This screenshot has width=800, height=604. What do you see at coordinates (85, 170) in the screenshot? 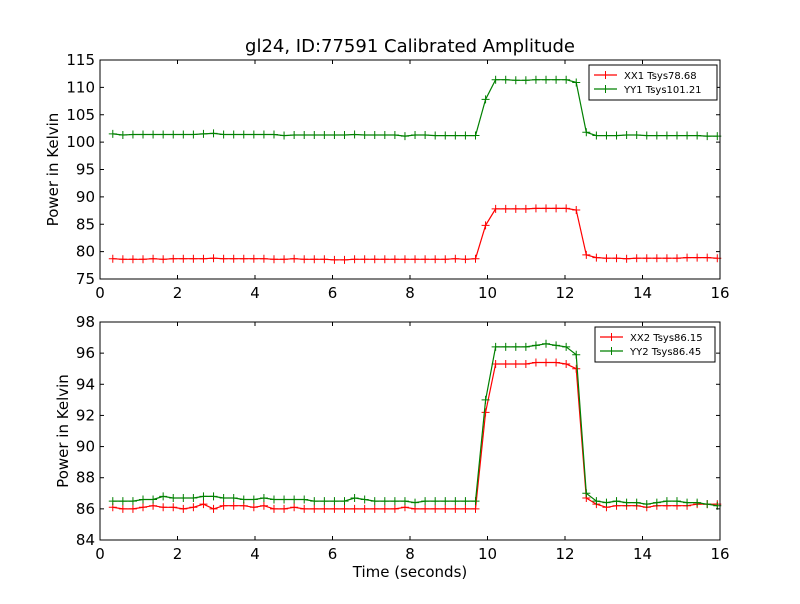
I see `y-tick-label: 95` at bounding box center [85, 170].